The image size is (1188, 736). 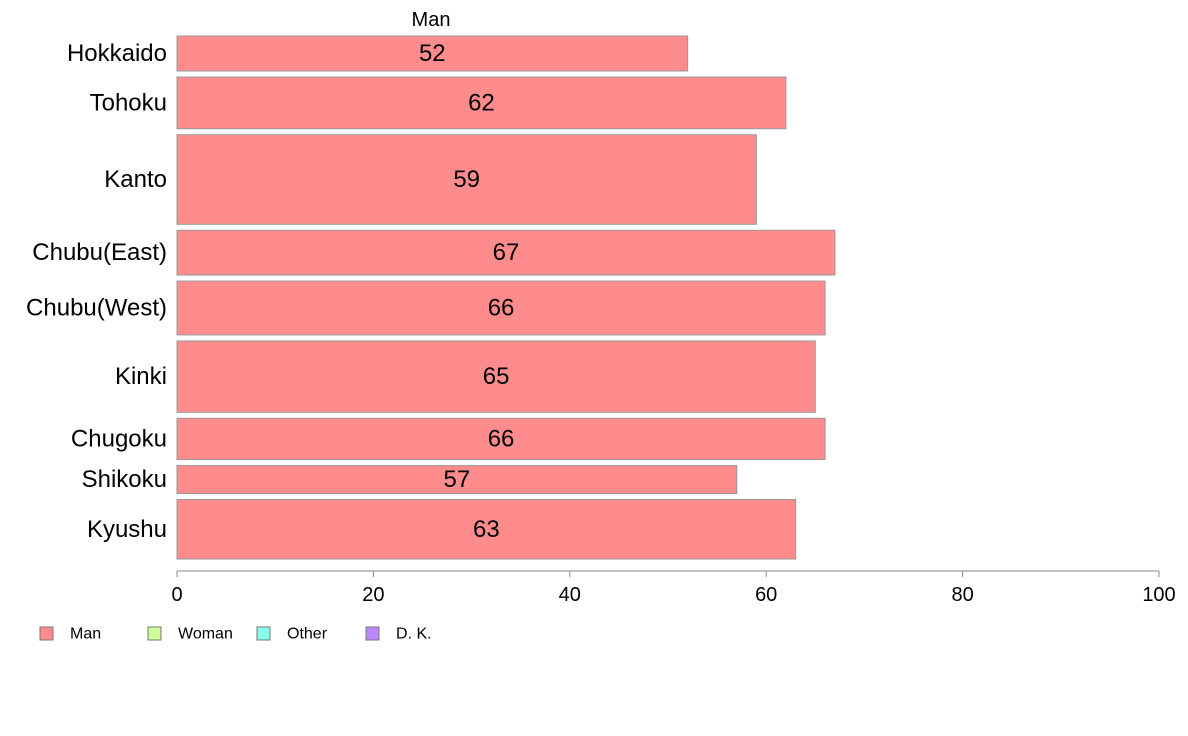 I want to click on value-label: 65, so click(x=496, y=376).